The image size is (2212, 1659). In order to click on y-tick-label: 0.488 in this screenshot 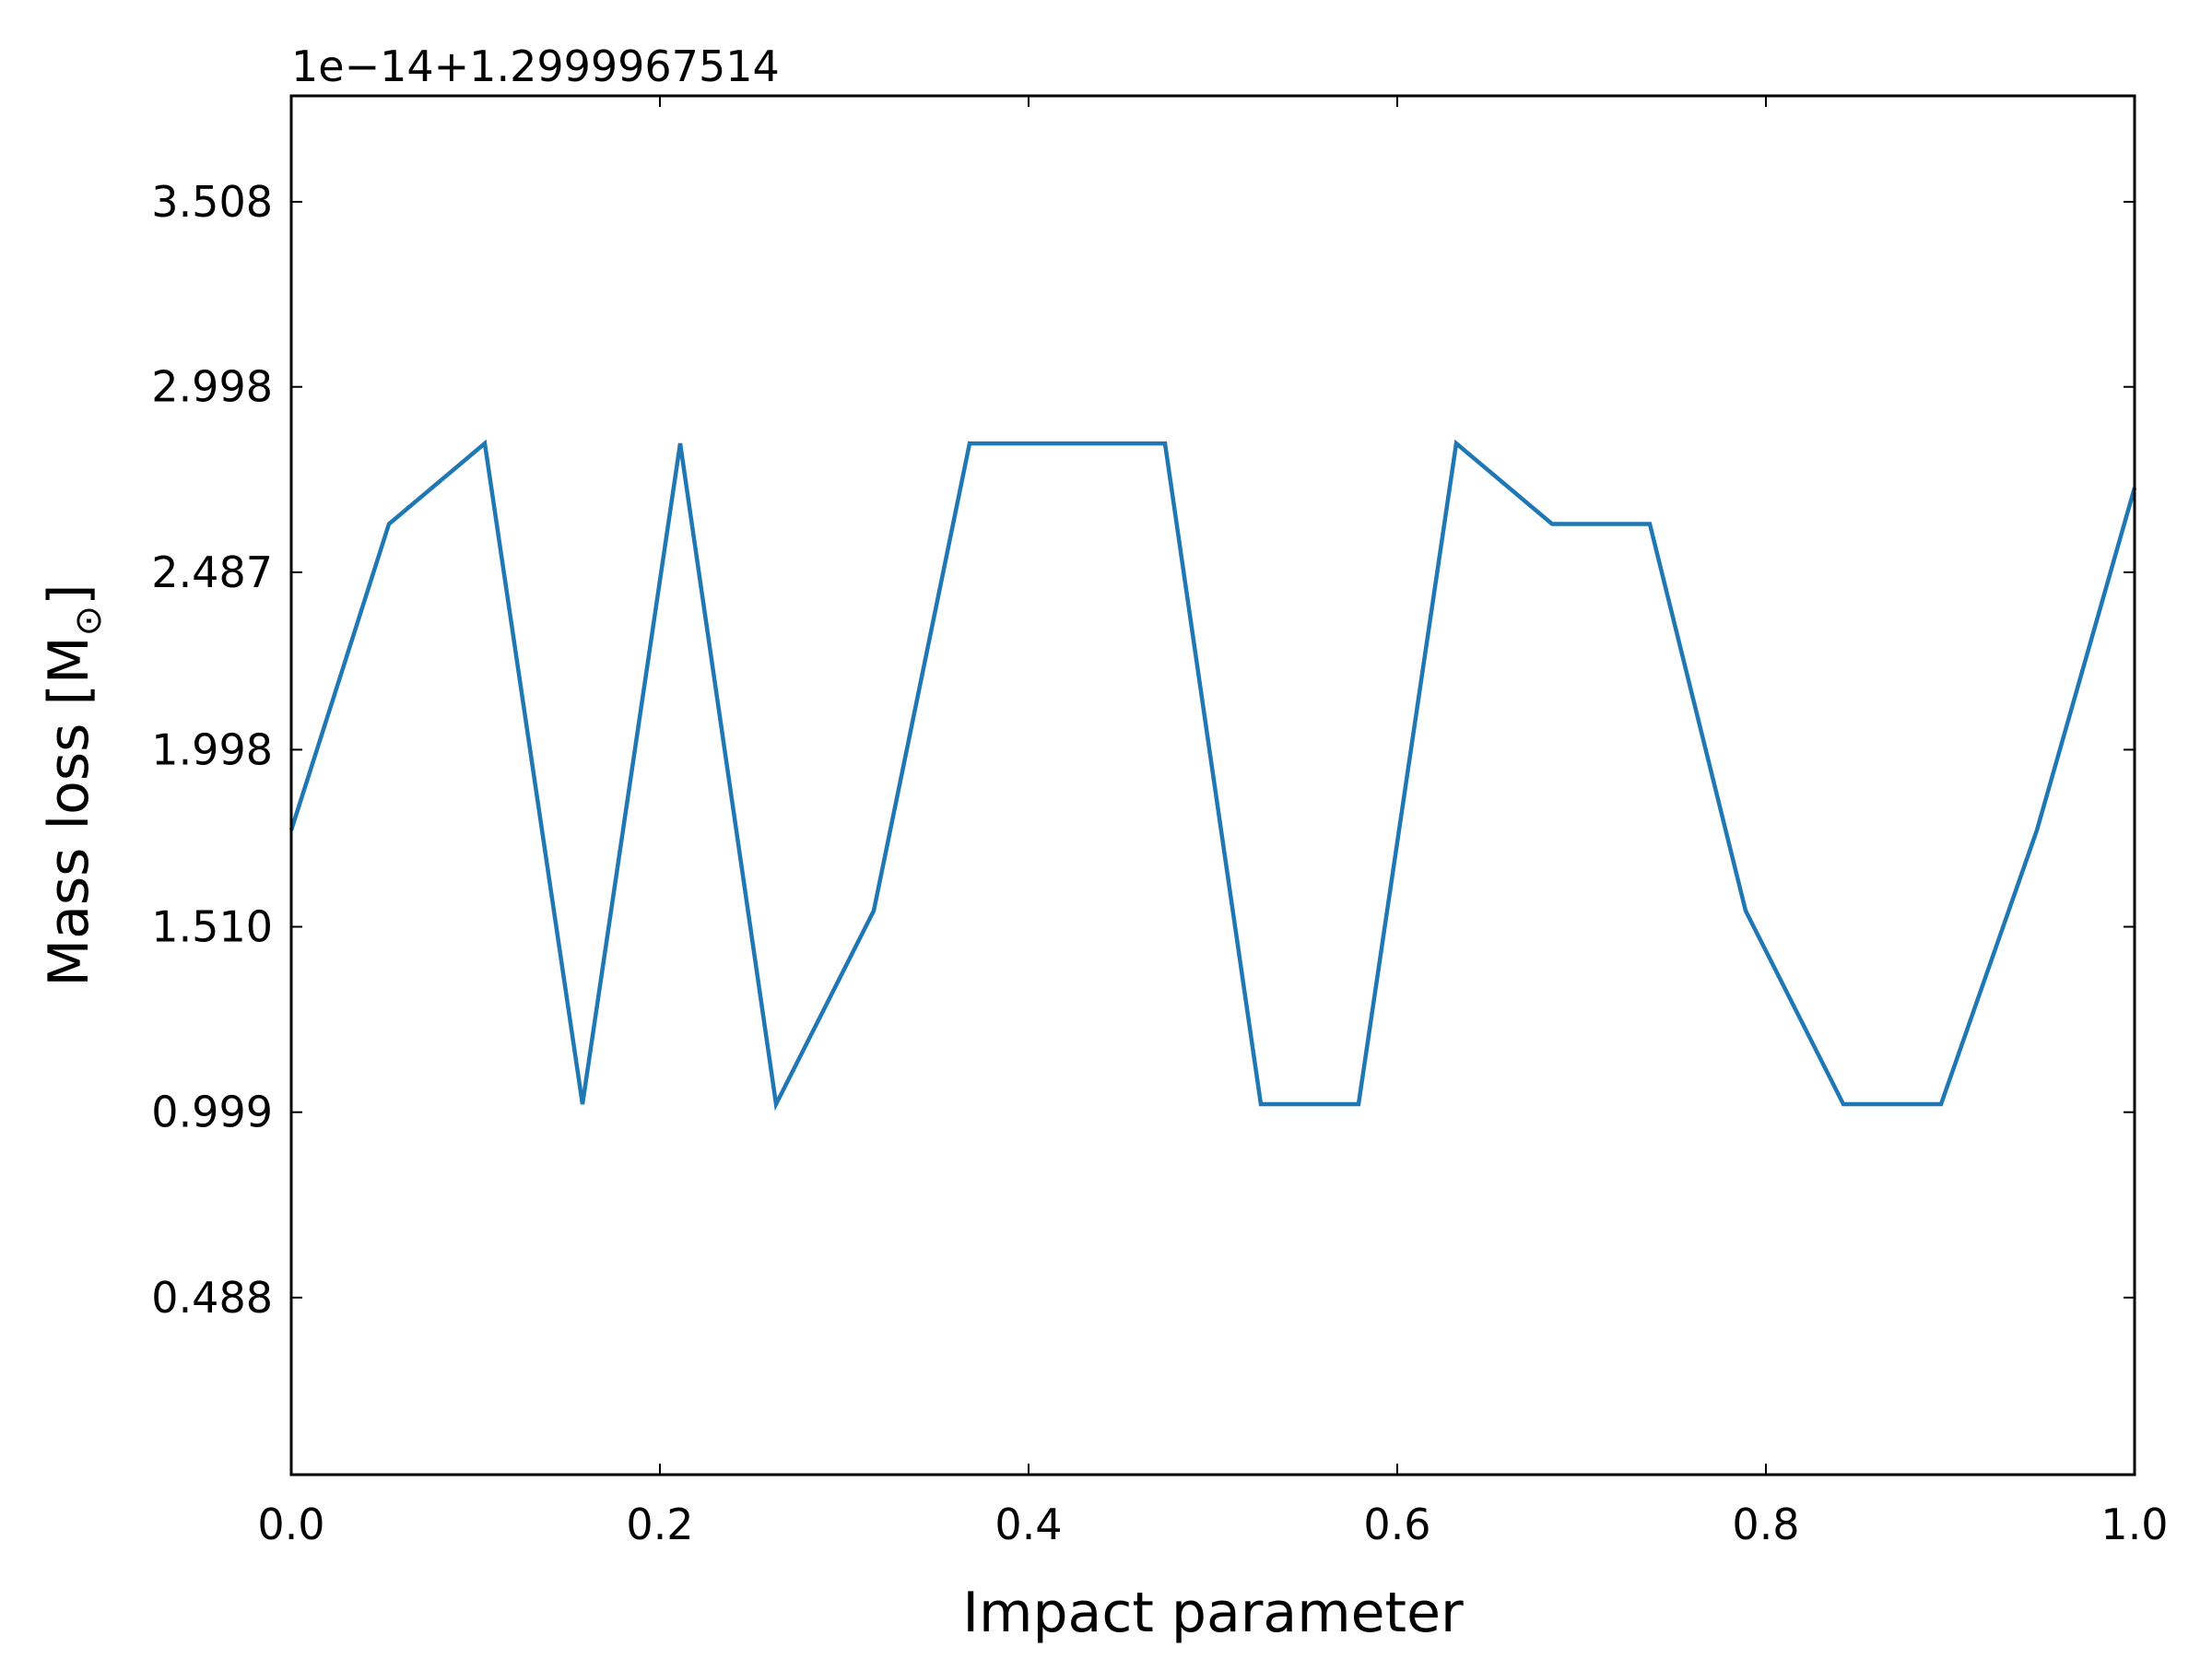, I will do `click(212, 1298)`.